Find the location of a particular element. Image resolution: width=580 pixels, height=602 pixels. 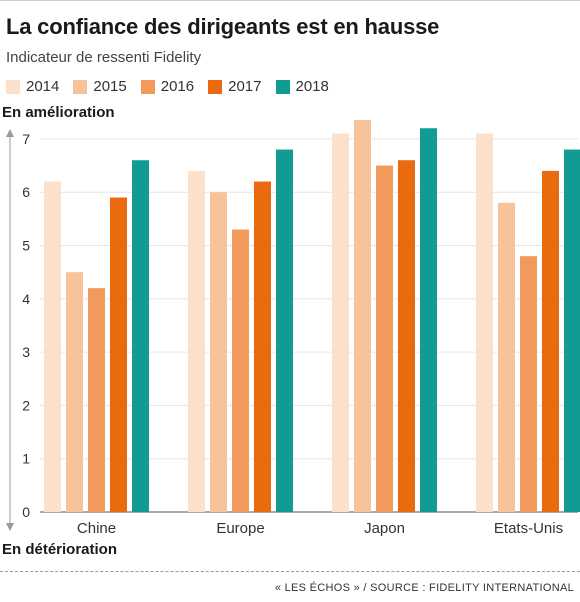

bar-Etats-Unis-2018 is located at coordinates (572, 330).